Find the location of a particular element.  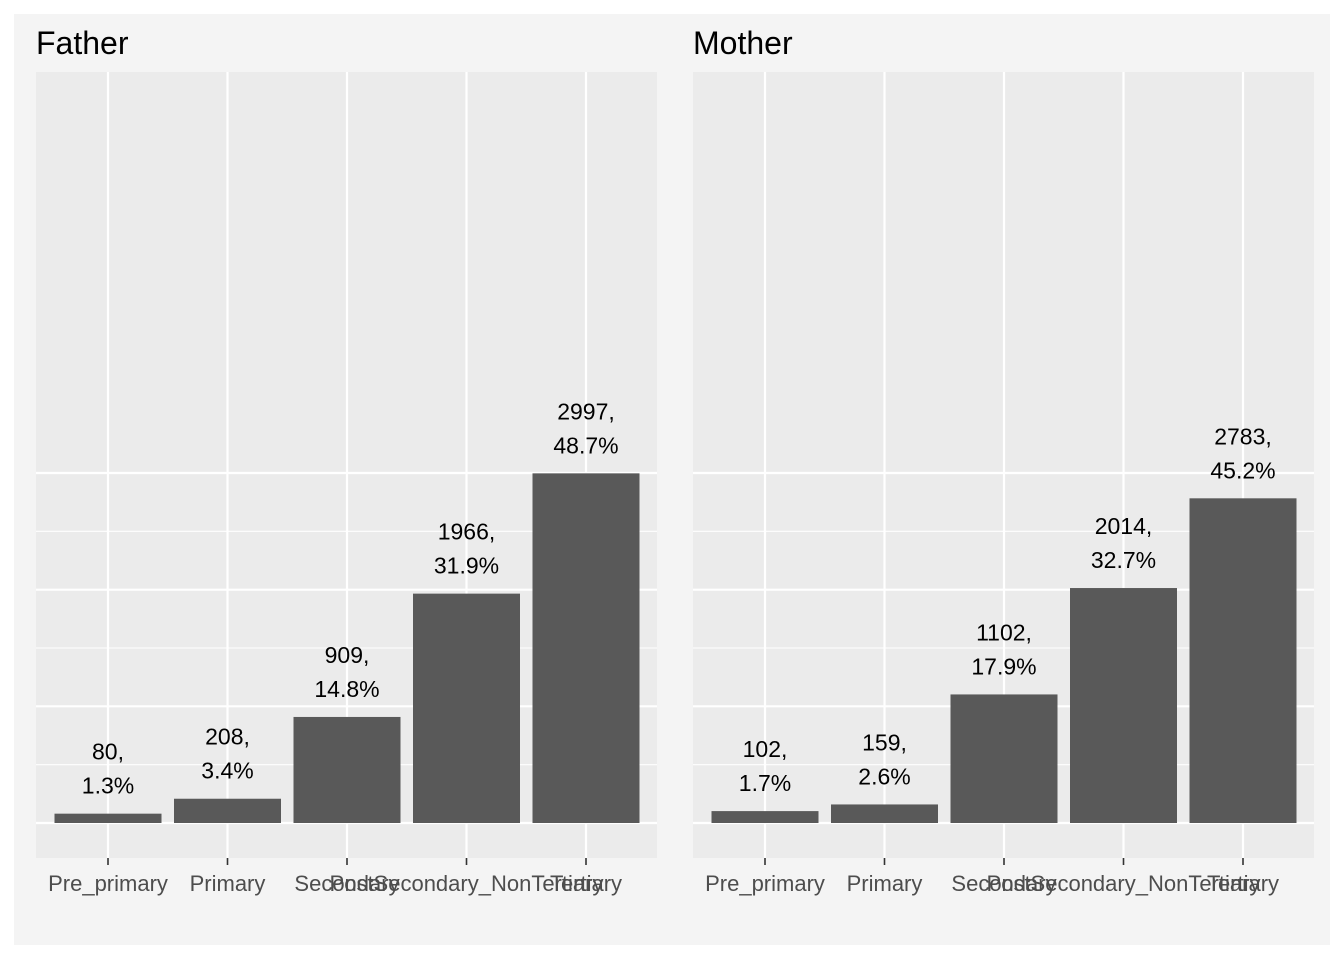

bar-percent-label: 48.7% is located at coordinates (585, 445).